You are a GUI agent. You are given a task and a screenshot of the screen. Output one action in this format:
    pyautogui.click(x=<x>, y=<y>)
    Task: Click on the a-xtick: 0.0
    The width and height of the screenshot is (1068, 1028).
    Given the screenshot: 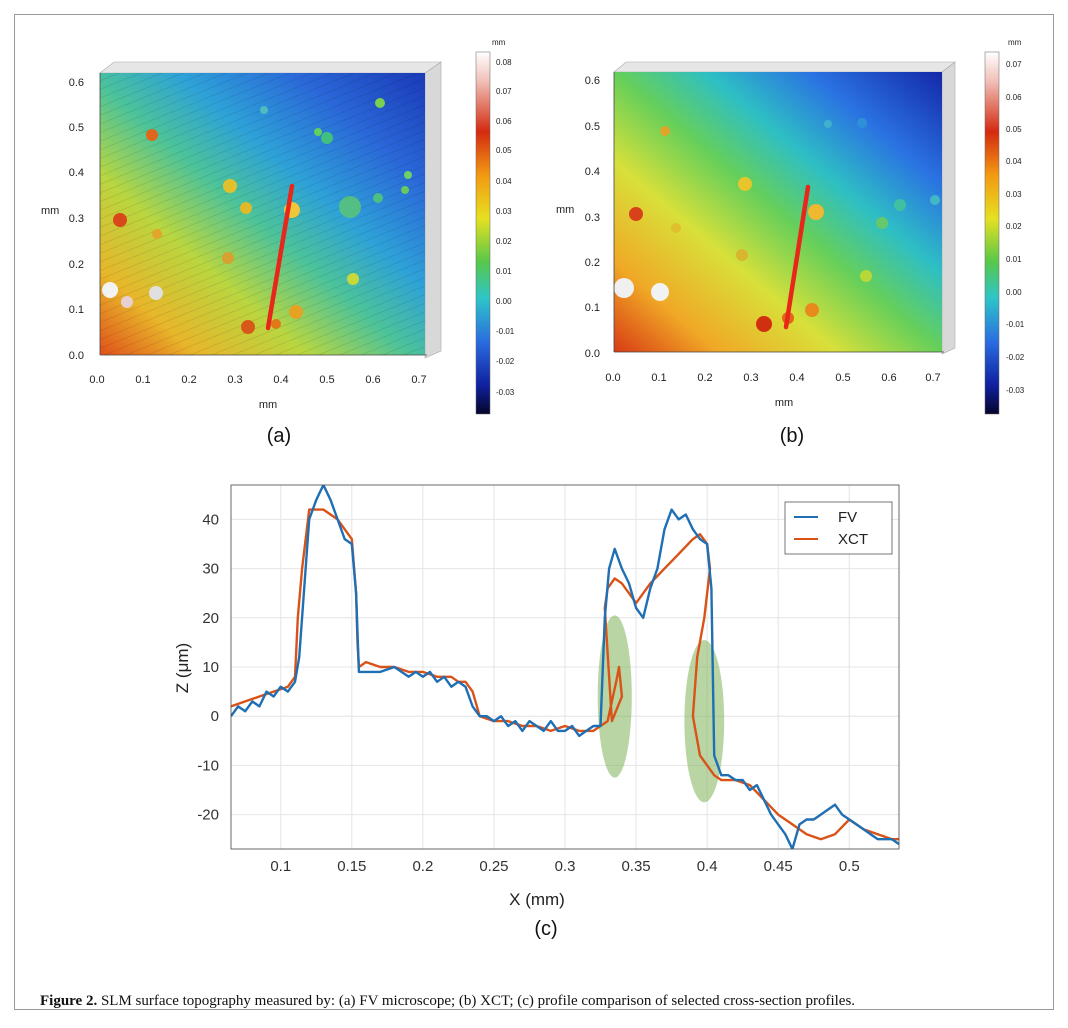 What is the action you would take?
    pyautogui.click(x=96, y=380)
    